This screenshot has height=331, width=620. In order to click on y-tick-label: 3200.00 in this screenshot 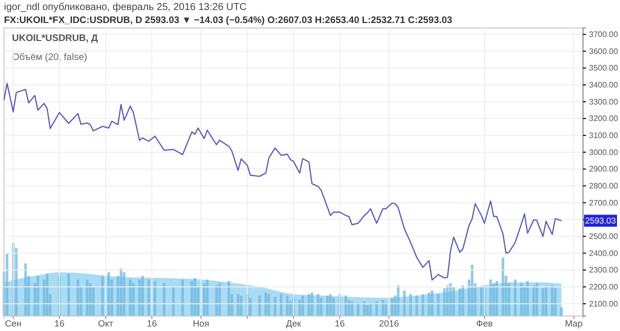, I will do `click(603, 119)`.